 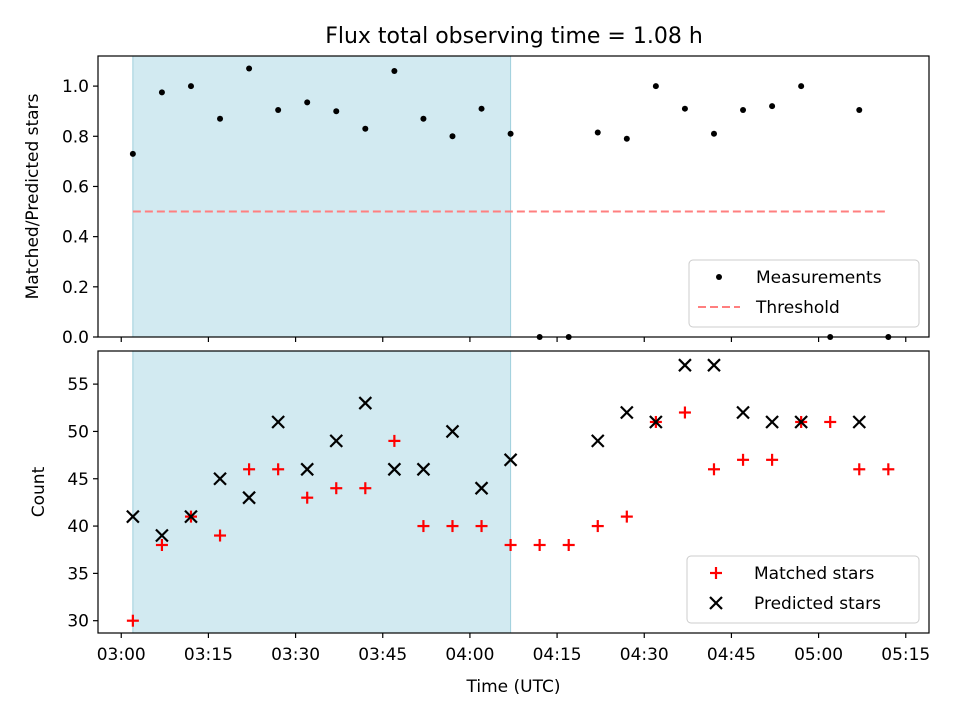 I want to click on legend-measurements-label: Measurements, so click(x=819, y=278).